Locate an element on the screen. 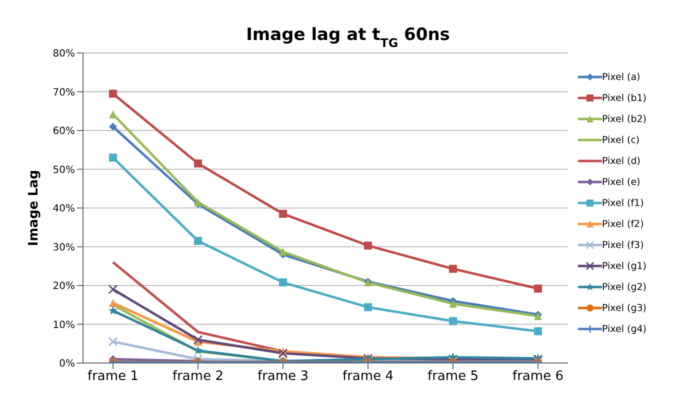 The image size is (696, 407). legend-label: Pixel (g2) is located at coordinates (624, 287).